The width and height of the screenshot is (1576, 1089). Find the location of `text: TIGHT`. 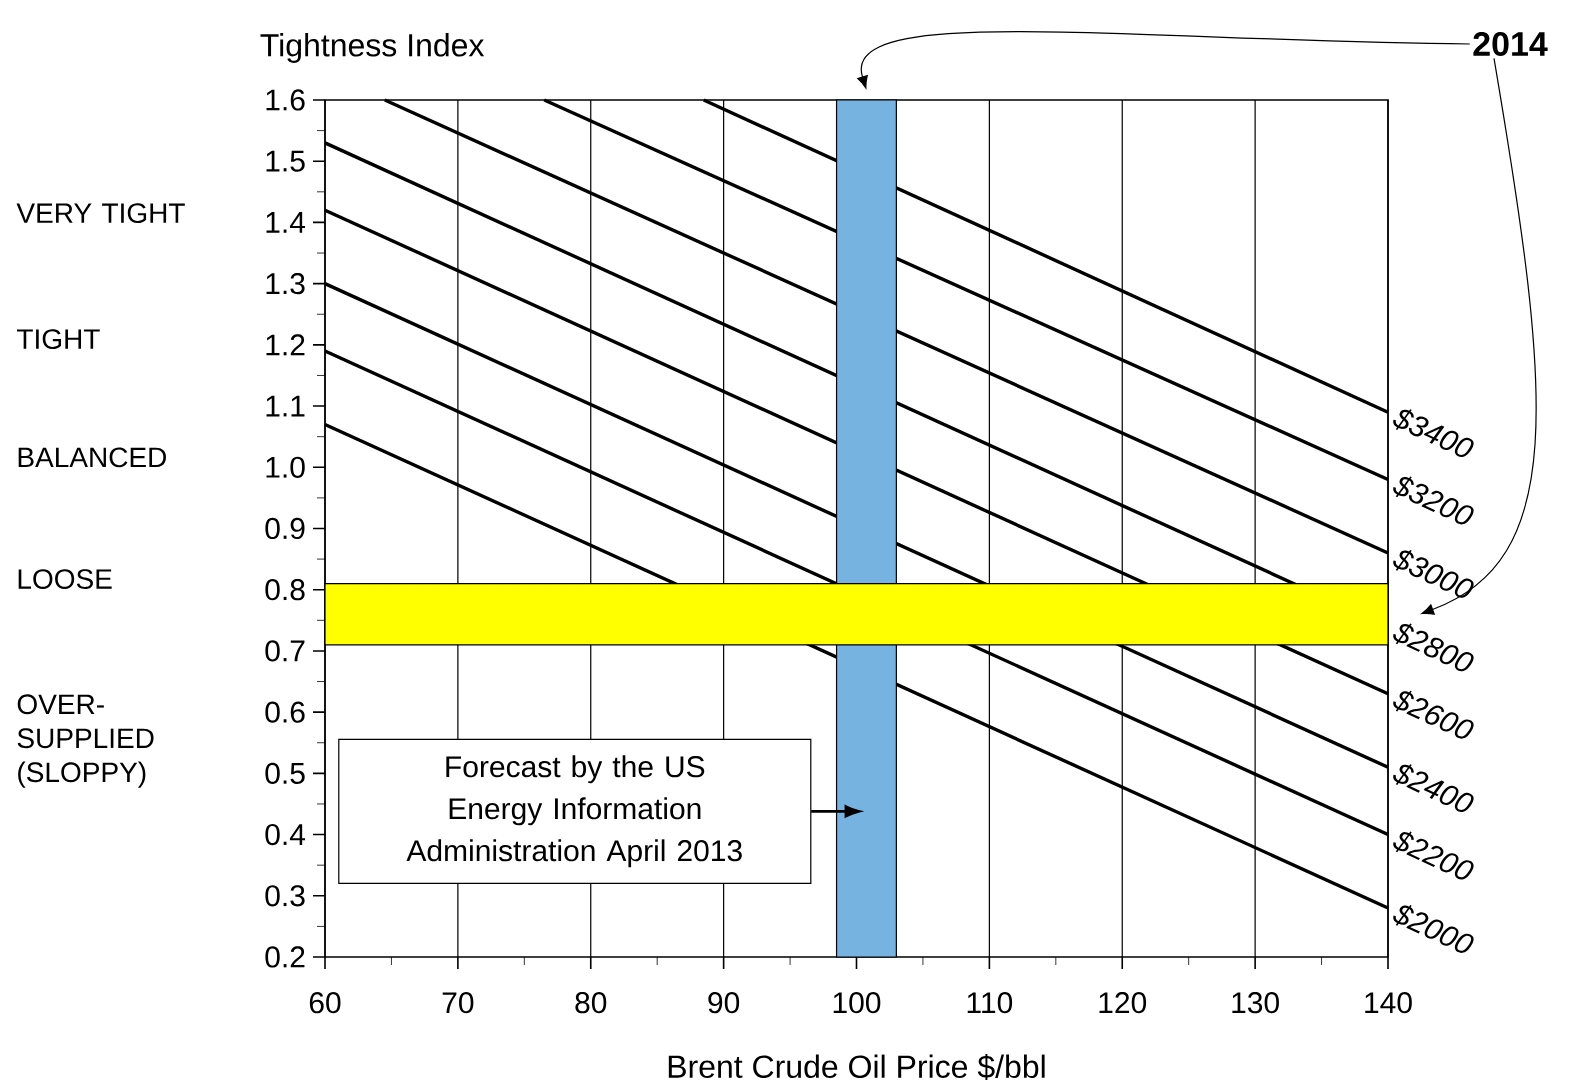

text: TIGHT is located at coordinates (58, 339).